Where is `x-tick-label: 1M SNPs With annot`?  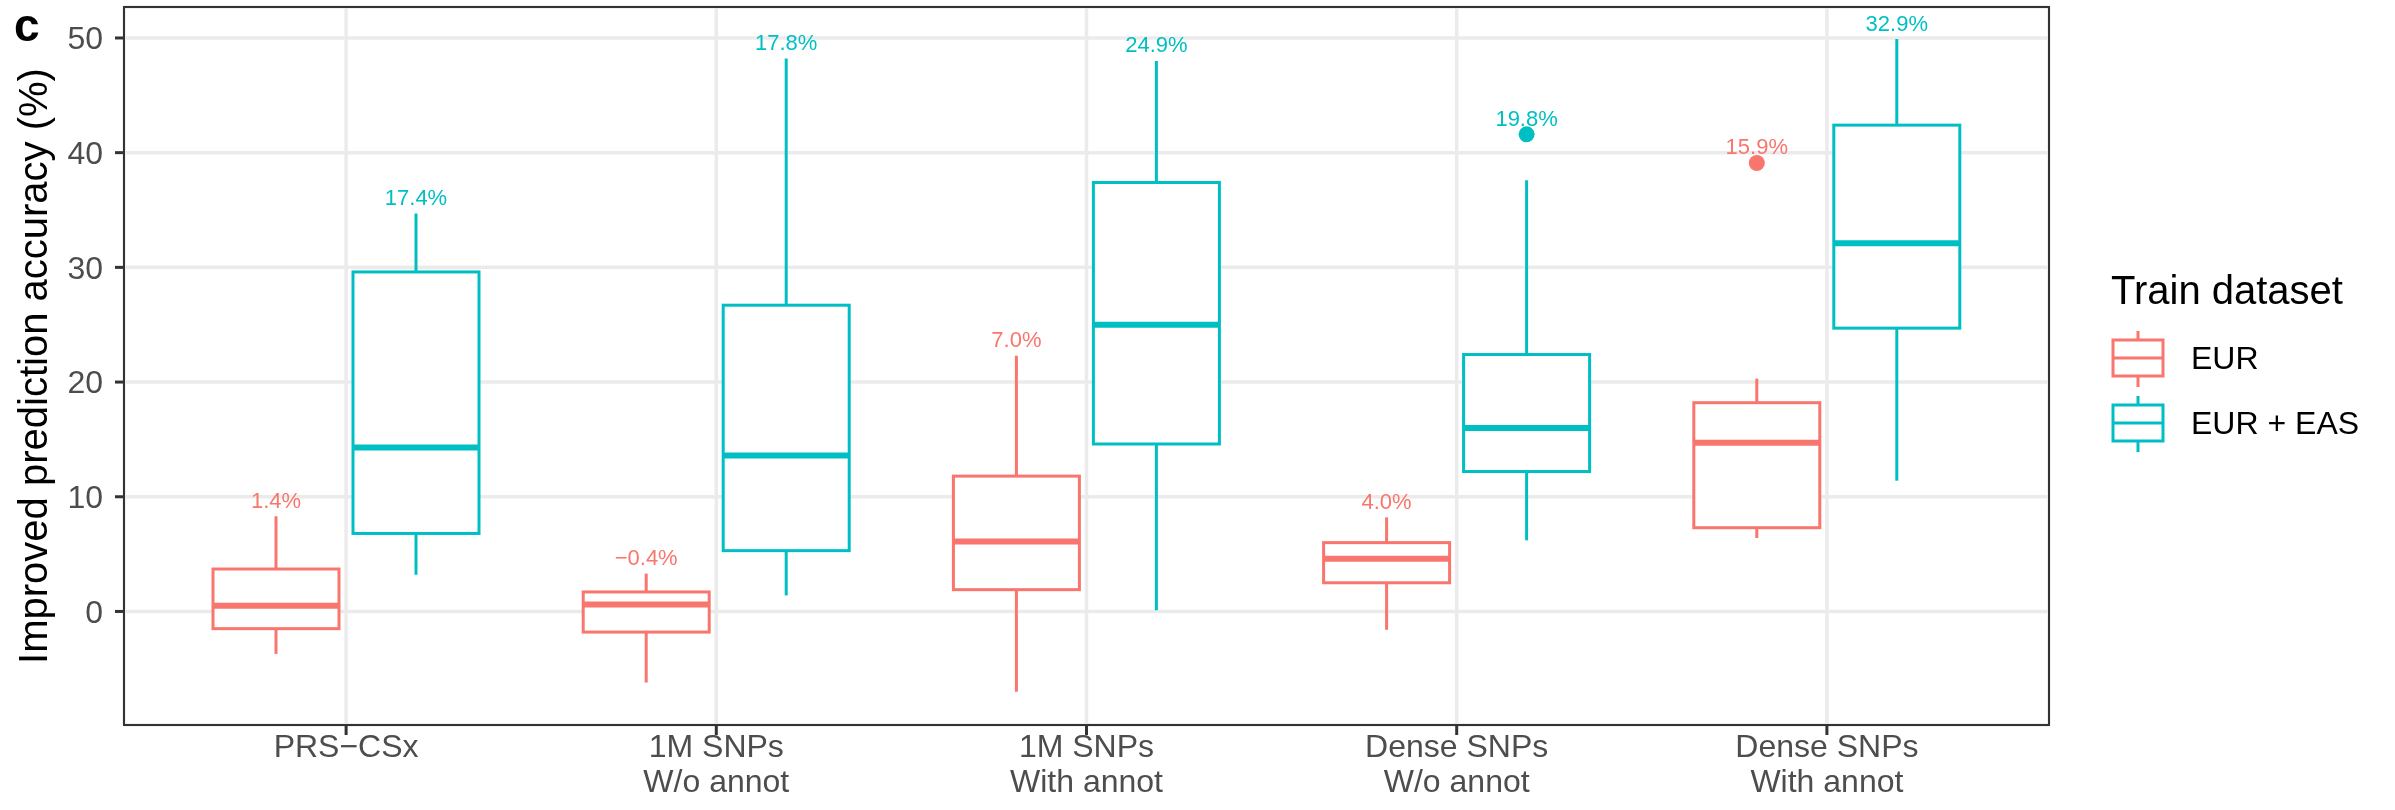
x-tick-label: 1M SNPs With annot is located at coordinates (1087, 763).